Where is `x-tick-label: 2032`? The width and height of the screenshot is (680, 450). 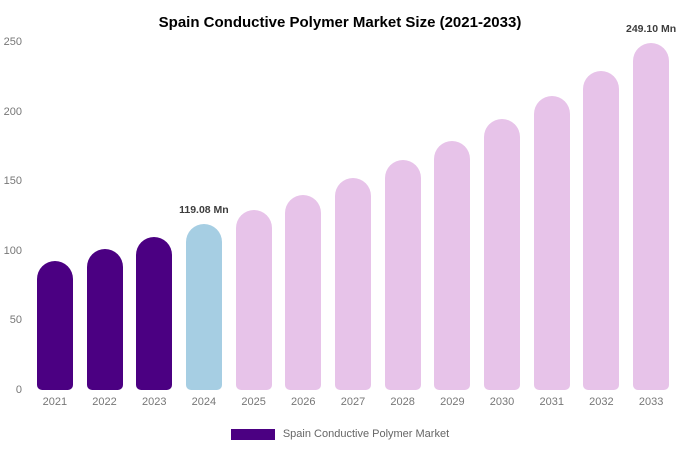
x-tick-label: 2032 is located at coordinates (601, 402).